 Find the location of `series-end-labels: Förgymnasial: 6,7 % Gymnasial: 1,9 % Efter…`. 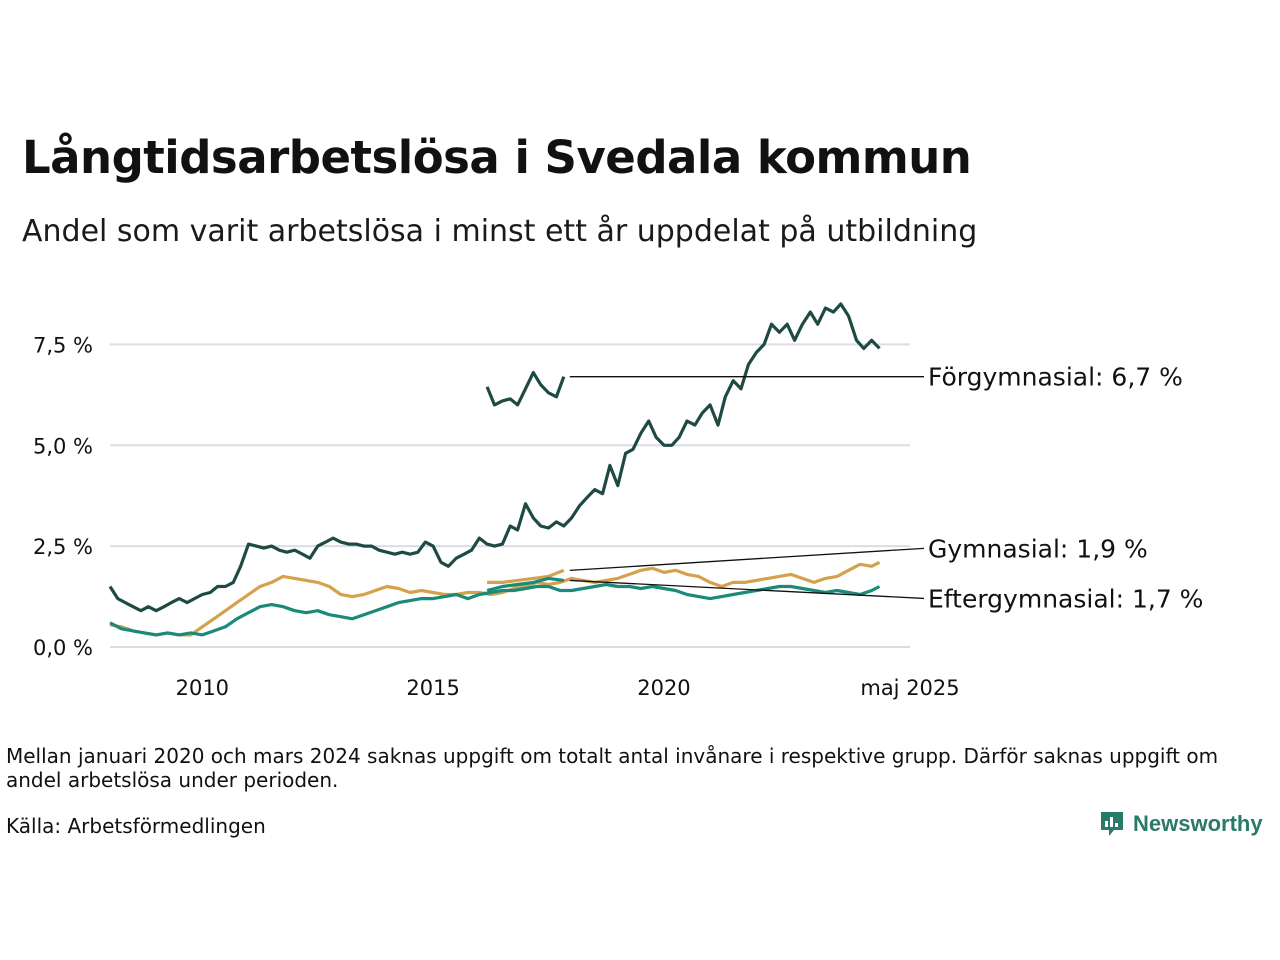

series-end-labels: Förgymnasial: 6,7 % Gymnasial: 1,9 % Efter… is located at coordinates (886, 488).